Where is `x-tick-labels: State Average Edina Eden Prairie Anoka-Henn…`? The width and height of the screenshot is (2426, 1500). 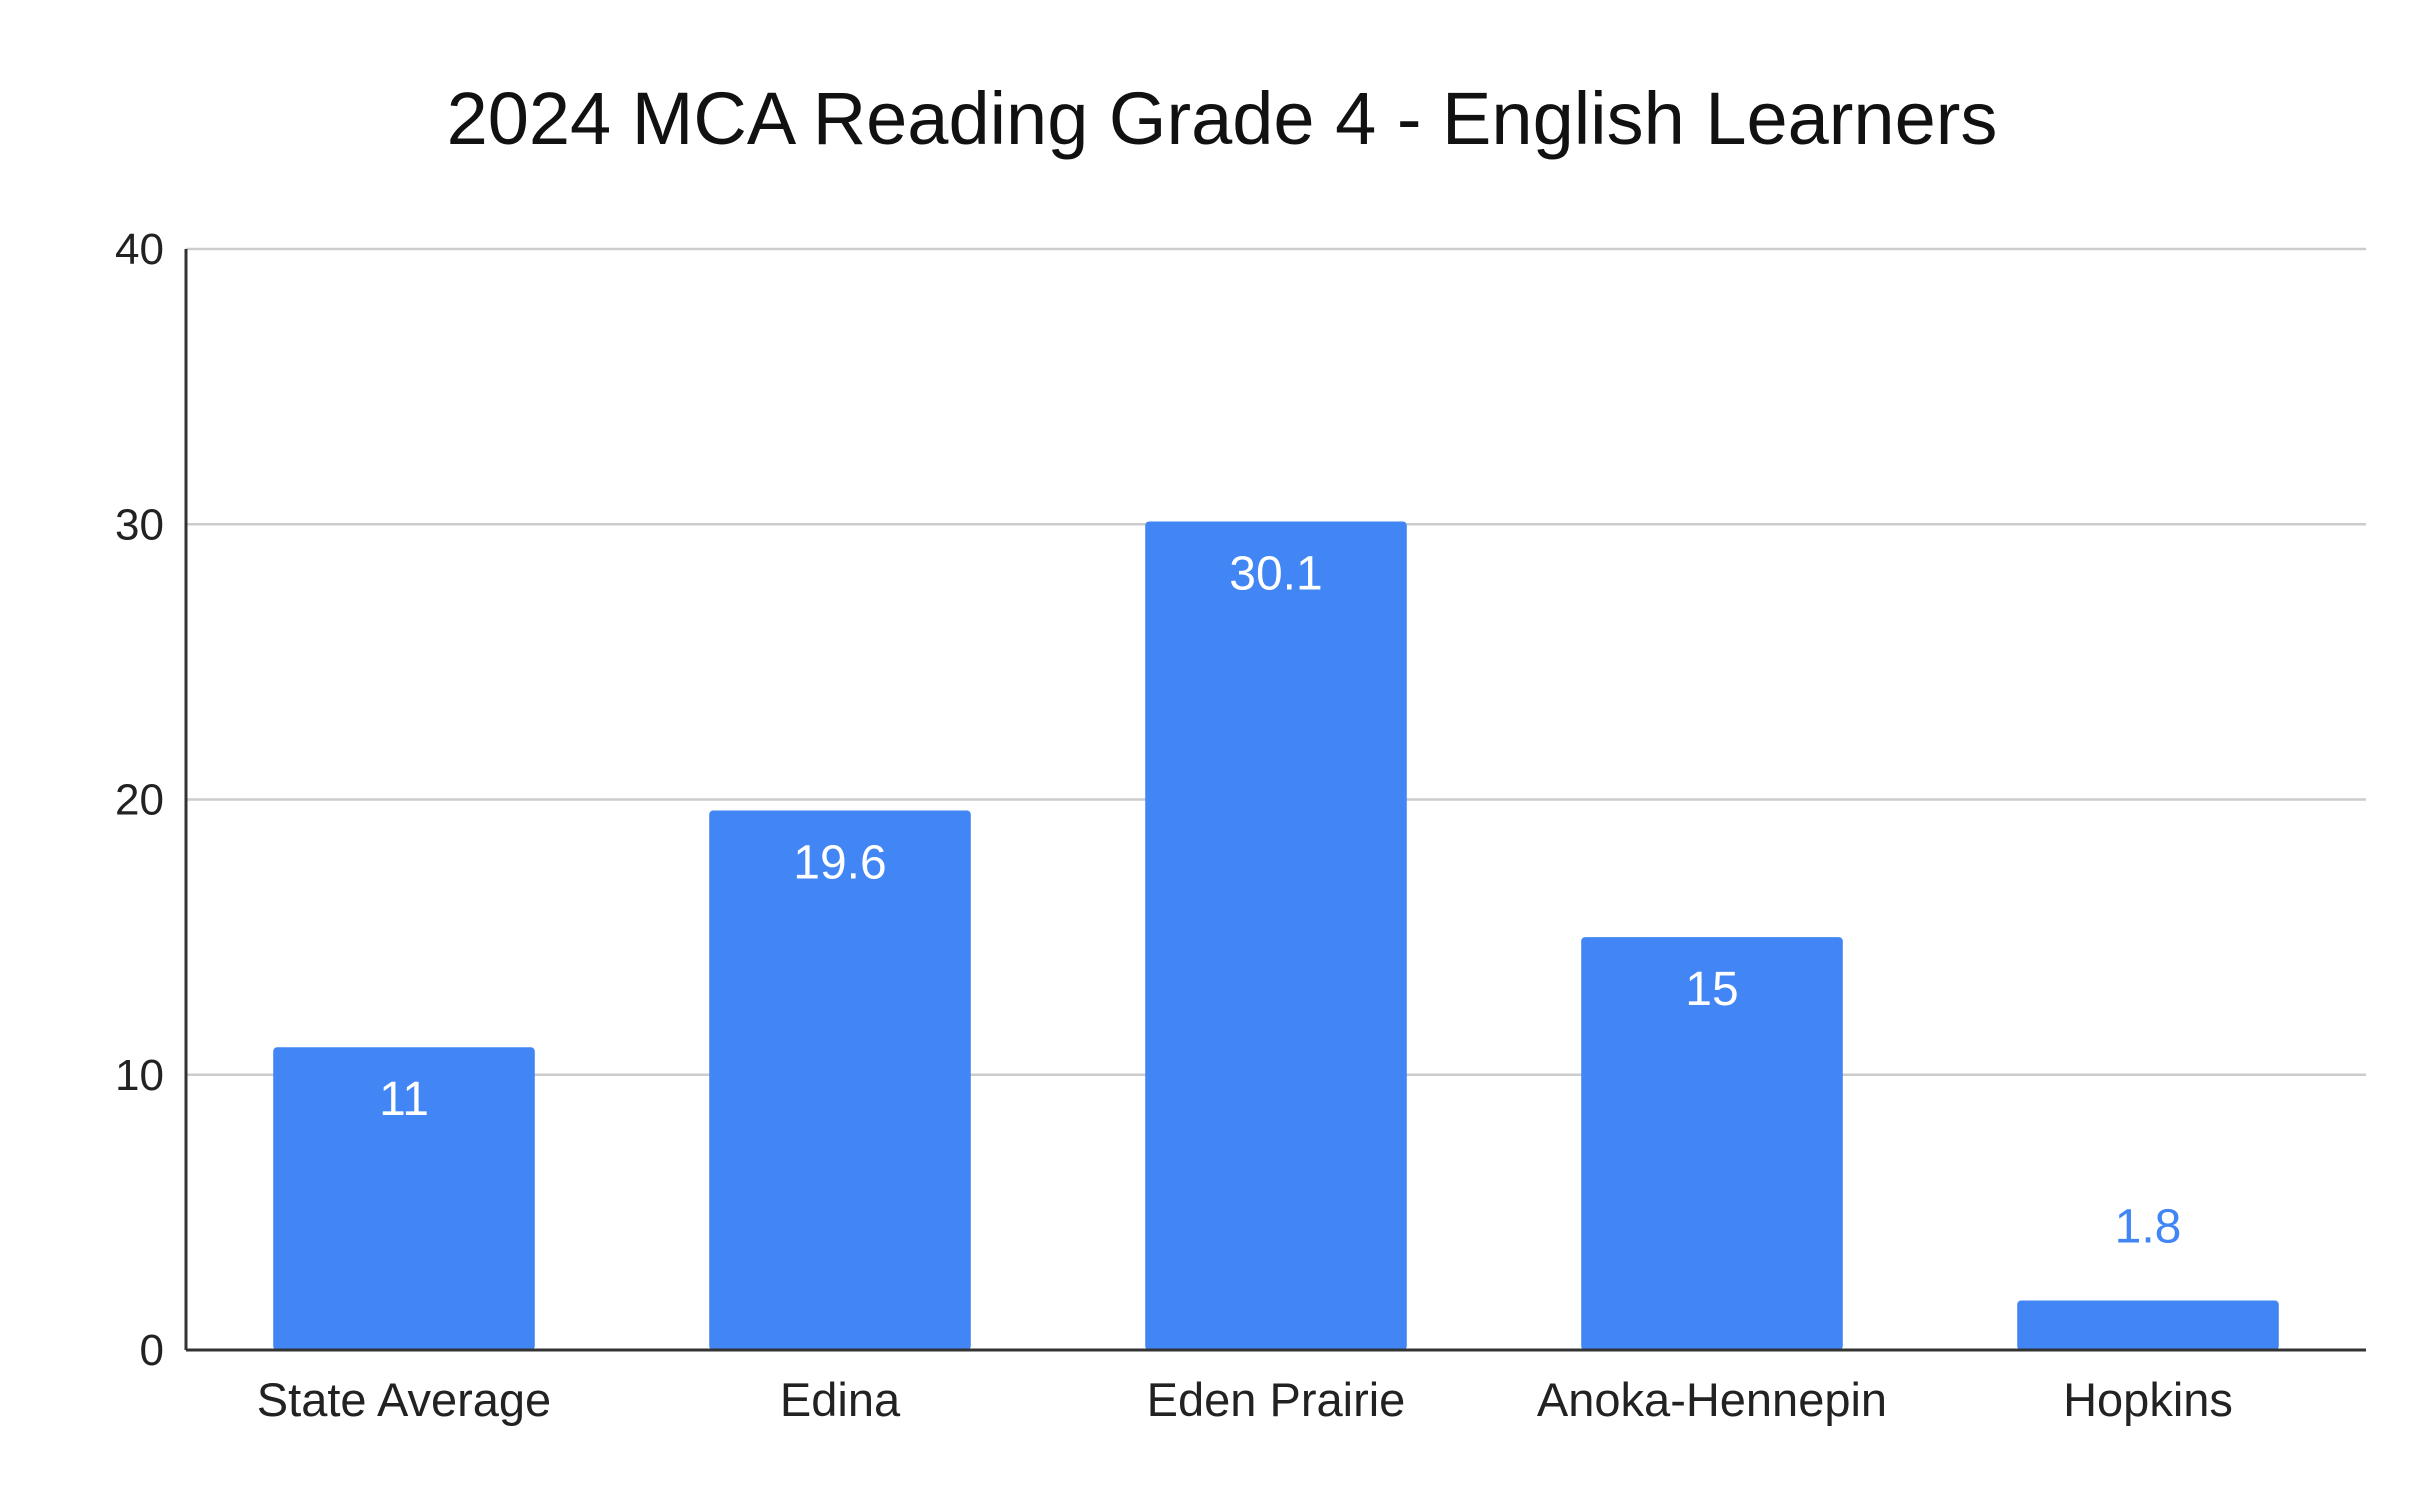 x-tick-labels: State Average Edina Eden Prairie Anoka-Henn… is located at coordinates (1245, 1399).